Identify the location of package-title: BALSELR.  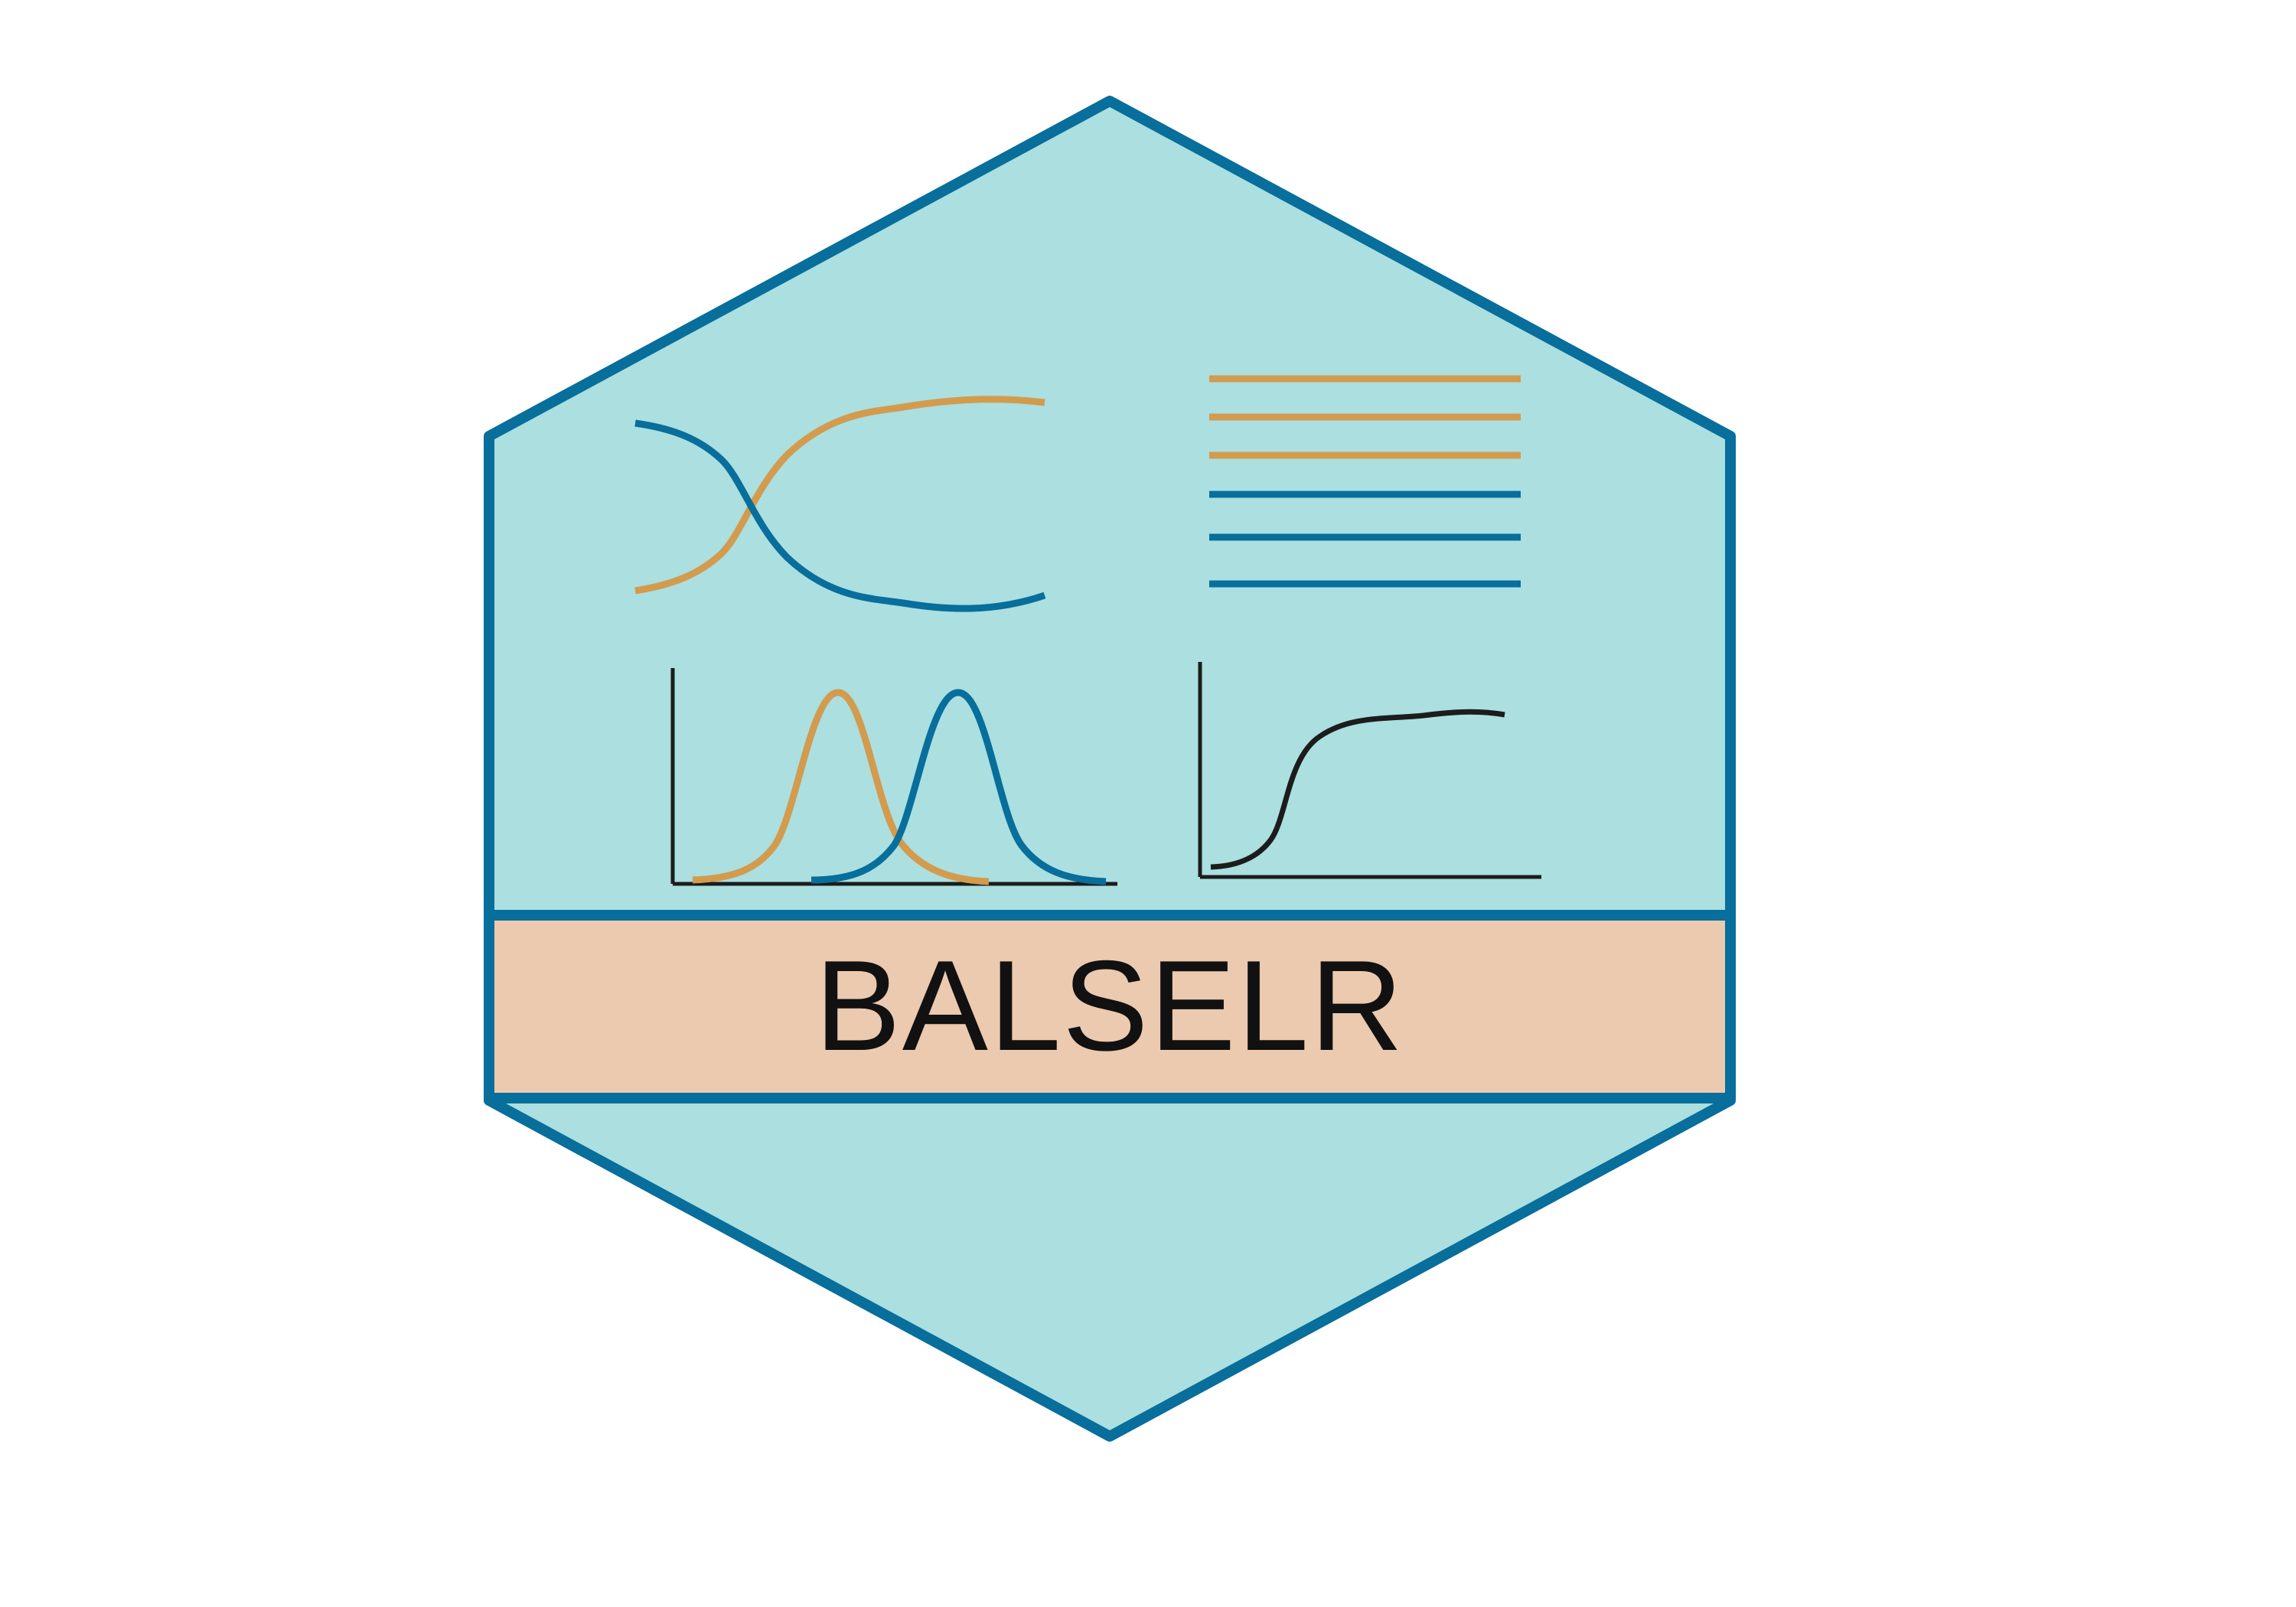
(1109, 1005).